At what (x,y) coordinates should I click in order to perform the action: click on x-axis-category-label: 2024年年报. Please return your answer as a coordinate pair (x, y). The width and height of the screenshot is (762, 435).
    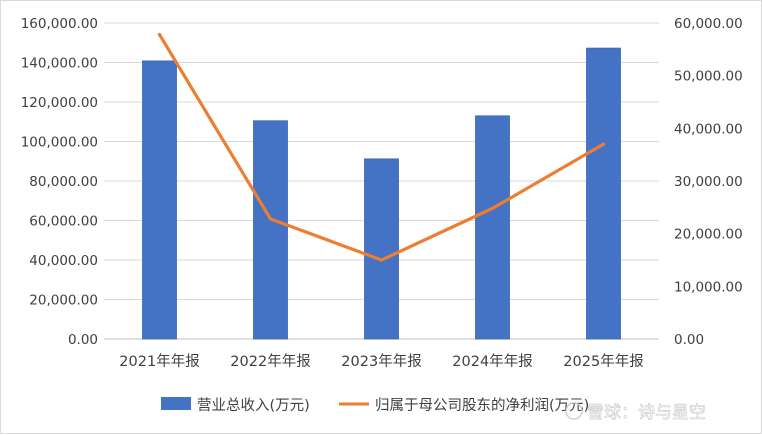
    Looking at the image, I should click on (492, 361).